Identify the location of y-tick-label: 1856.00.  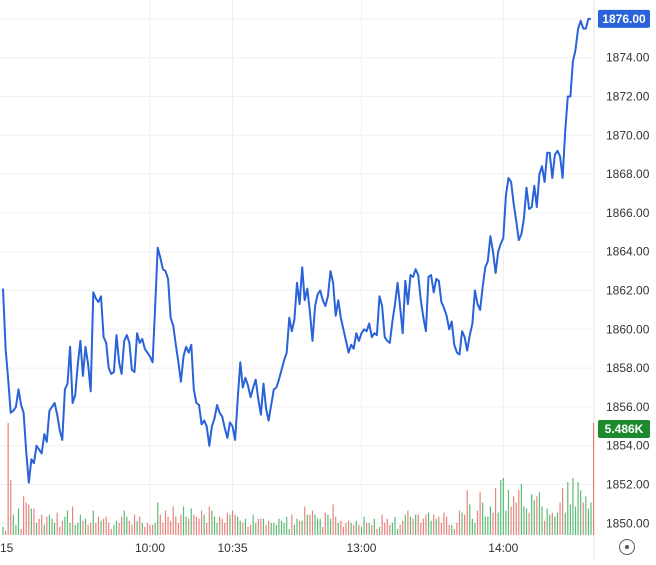
(628, 407).